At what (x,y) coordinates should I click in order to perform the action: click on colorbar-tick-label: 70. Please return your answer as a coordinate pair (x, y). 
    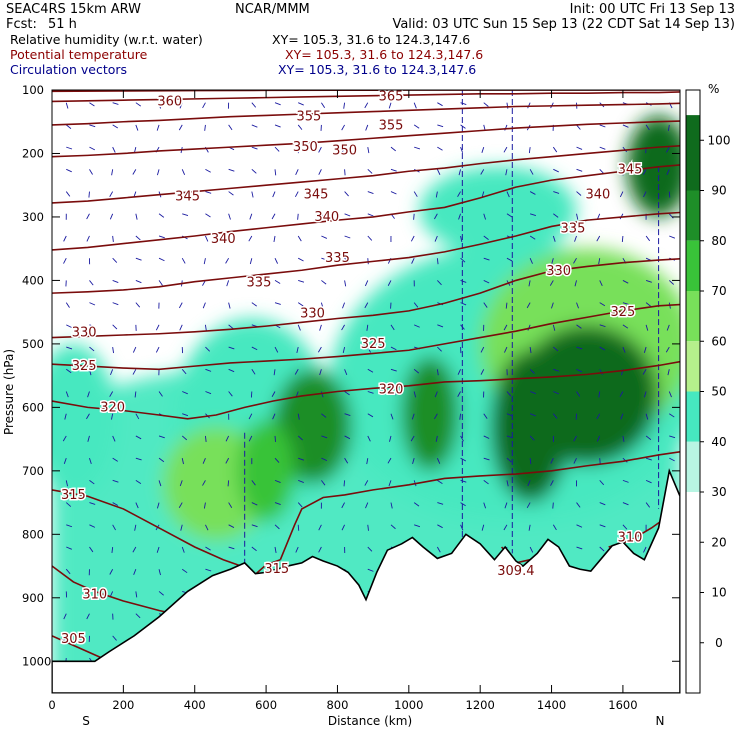
    Looking at the image, I should click on (718, 291).